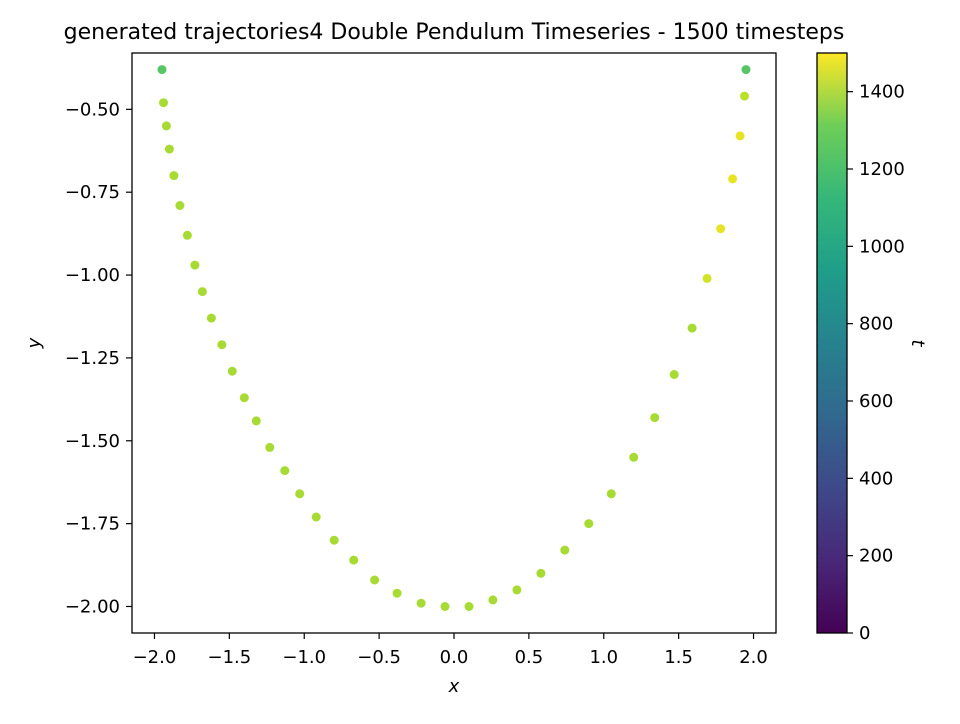 The height and width of the screenshot is (724, 960). Describe the element at coordinates (92, 358) in the screenshot. I see `y-tick-label: −1.25` at that location.